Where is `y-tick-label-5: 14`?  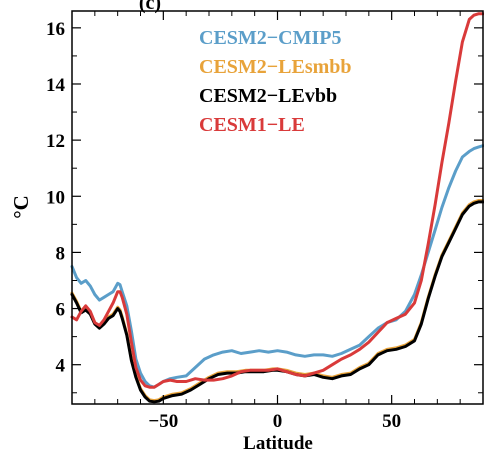 y-tick-label-5: 14 is located at coordinates (56, 85).